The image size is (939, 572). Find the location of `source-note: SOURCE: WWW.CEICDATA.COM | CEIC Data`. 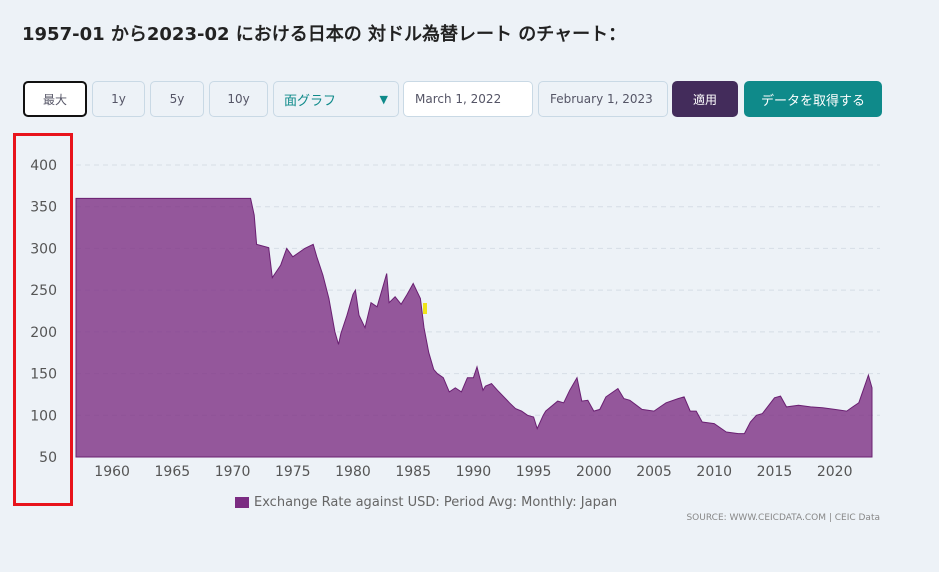

source-note: SOURCE: WWW.CEICDATA.COM | CEIC Data is located at coordinates (783, 518).